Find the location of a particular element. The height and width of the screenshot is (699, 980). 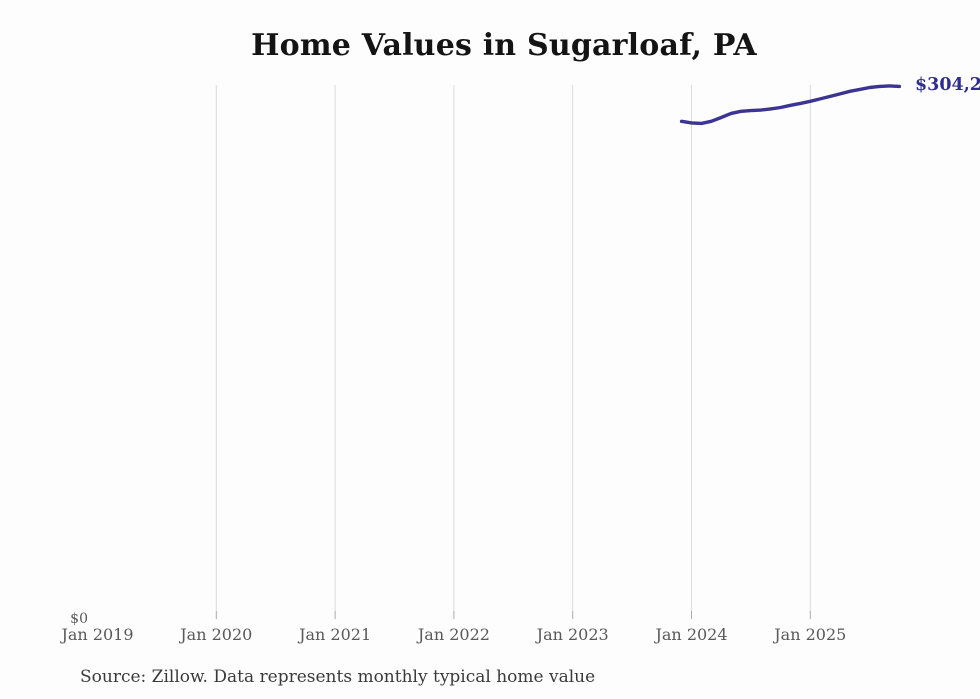

x-axis-label: Jan 2019 is located at coordinates (97, 634).